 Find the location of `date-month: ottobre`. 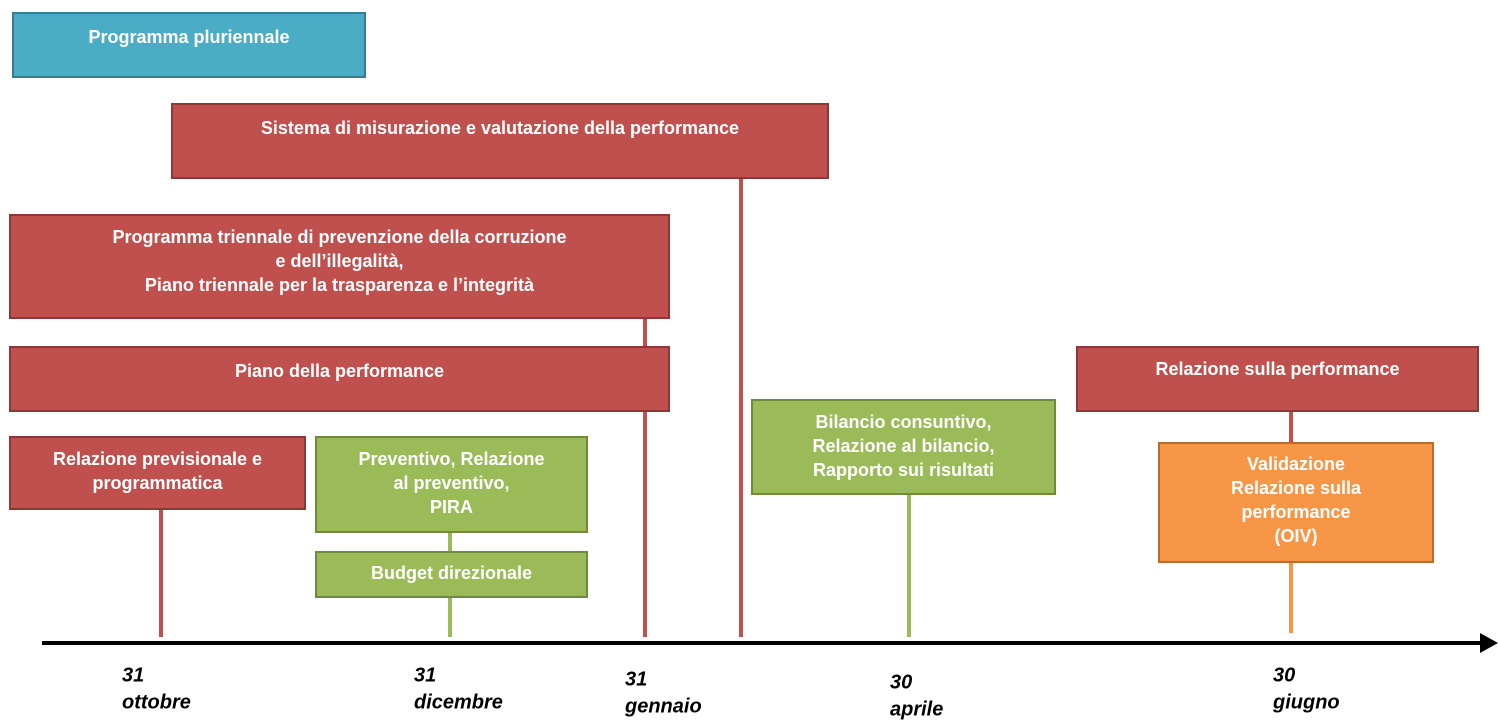

date-month: ottobre is located at coordinates (156, 702).